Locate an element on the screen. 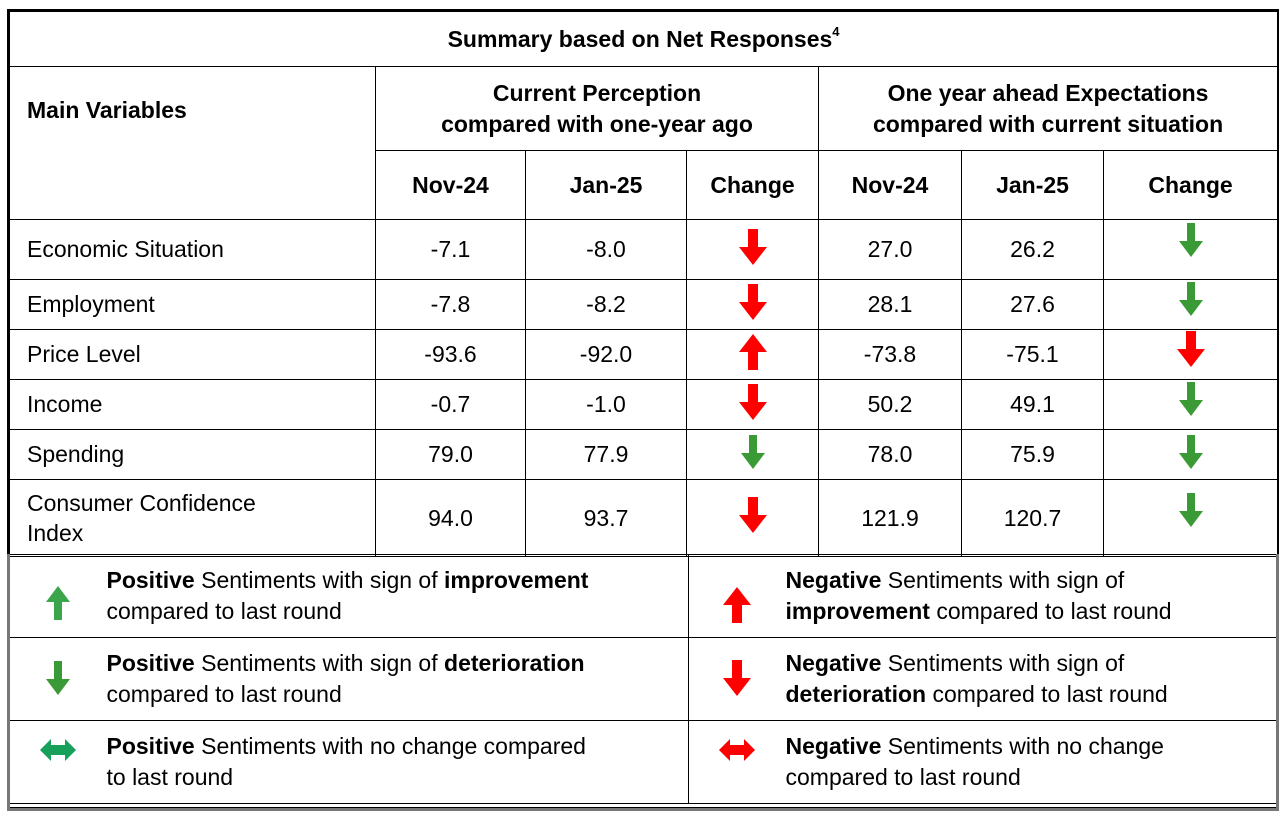  expectations-line2: compared with current situation is located at coordinates (1048, 123).